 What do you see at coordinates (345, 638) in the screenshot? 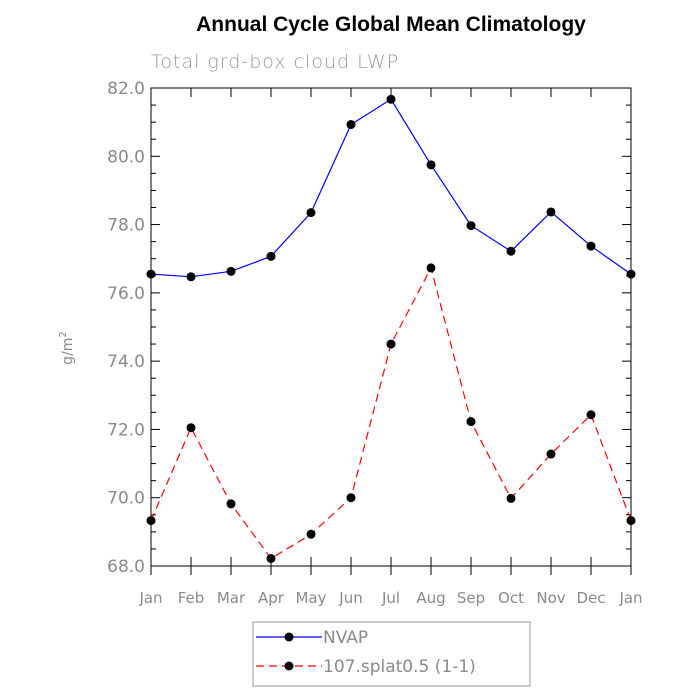
I see `legend-label-nvap: NVAP` at bounding box center [345, 638].